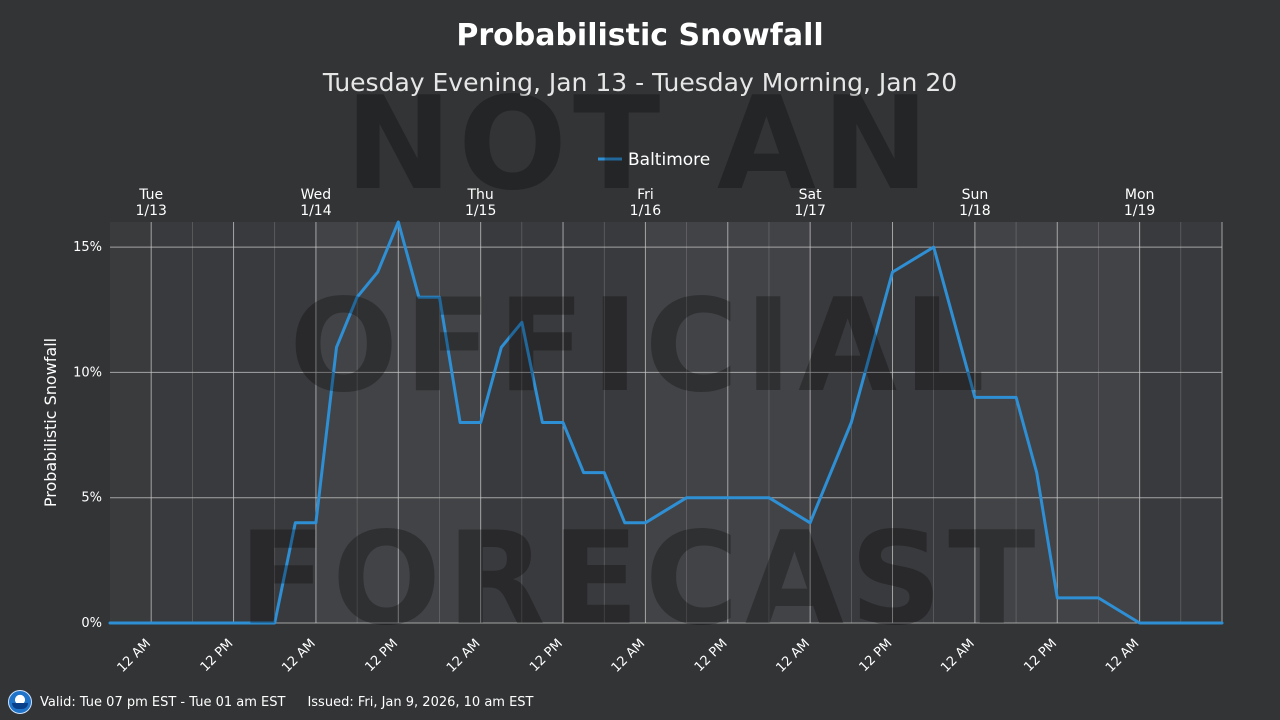  I want to click on day-label: Wed, so click(316, 195).